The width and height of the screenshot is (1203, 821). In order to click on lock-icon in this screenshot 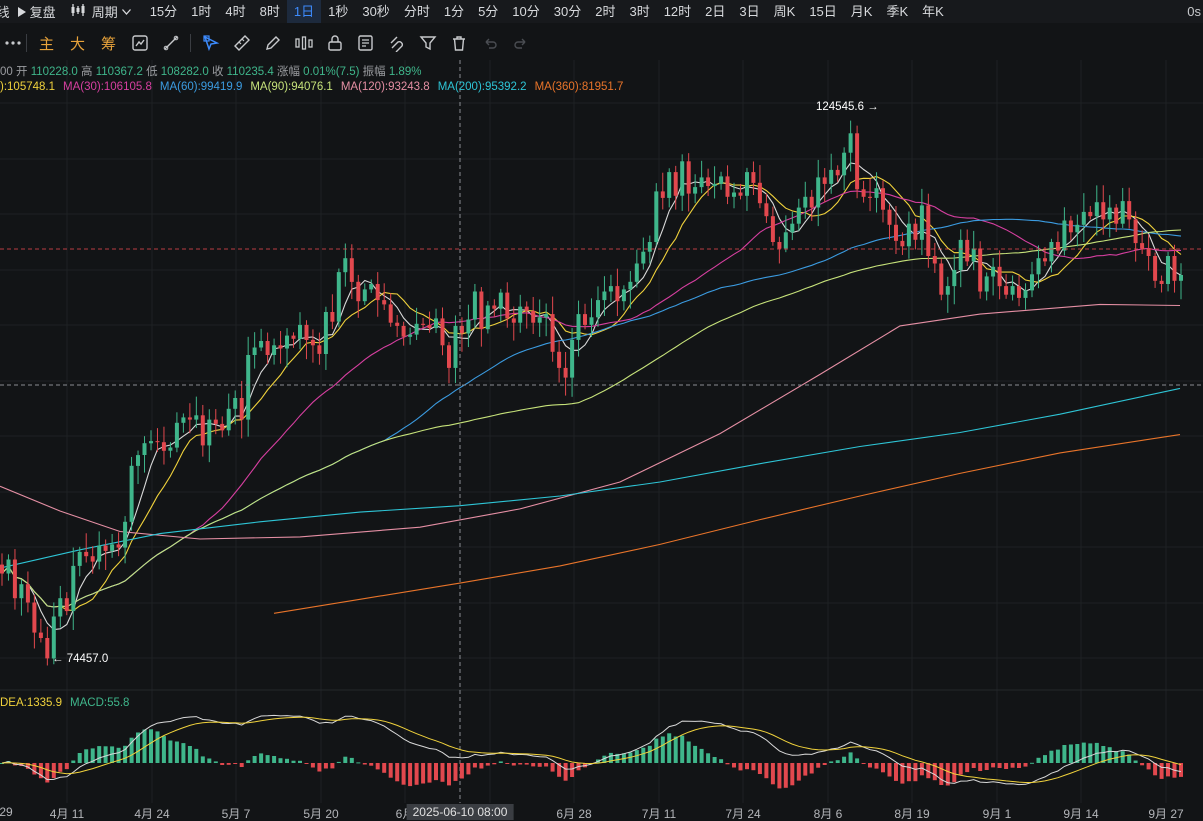, I will do `click(334, 43)`.